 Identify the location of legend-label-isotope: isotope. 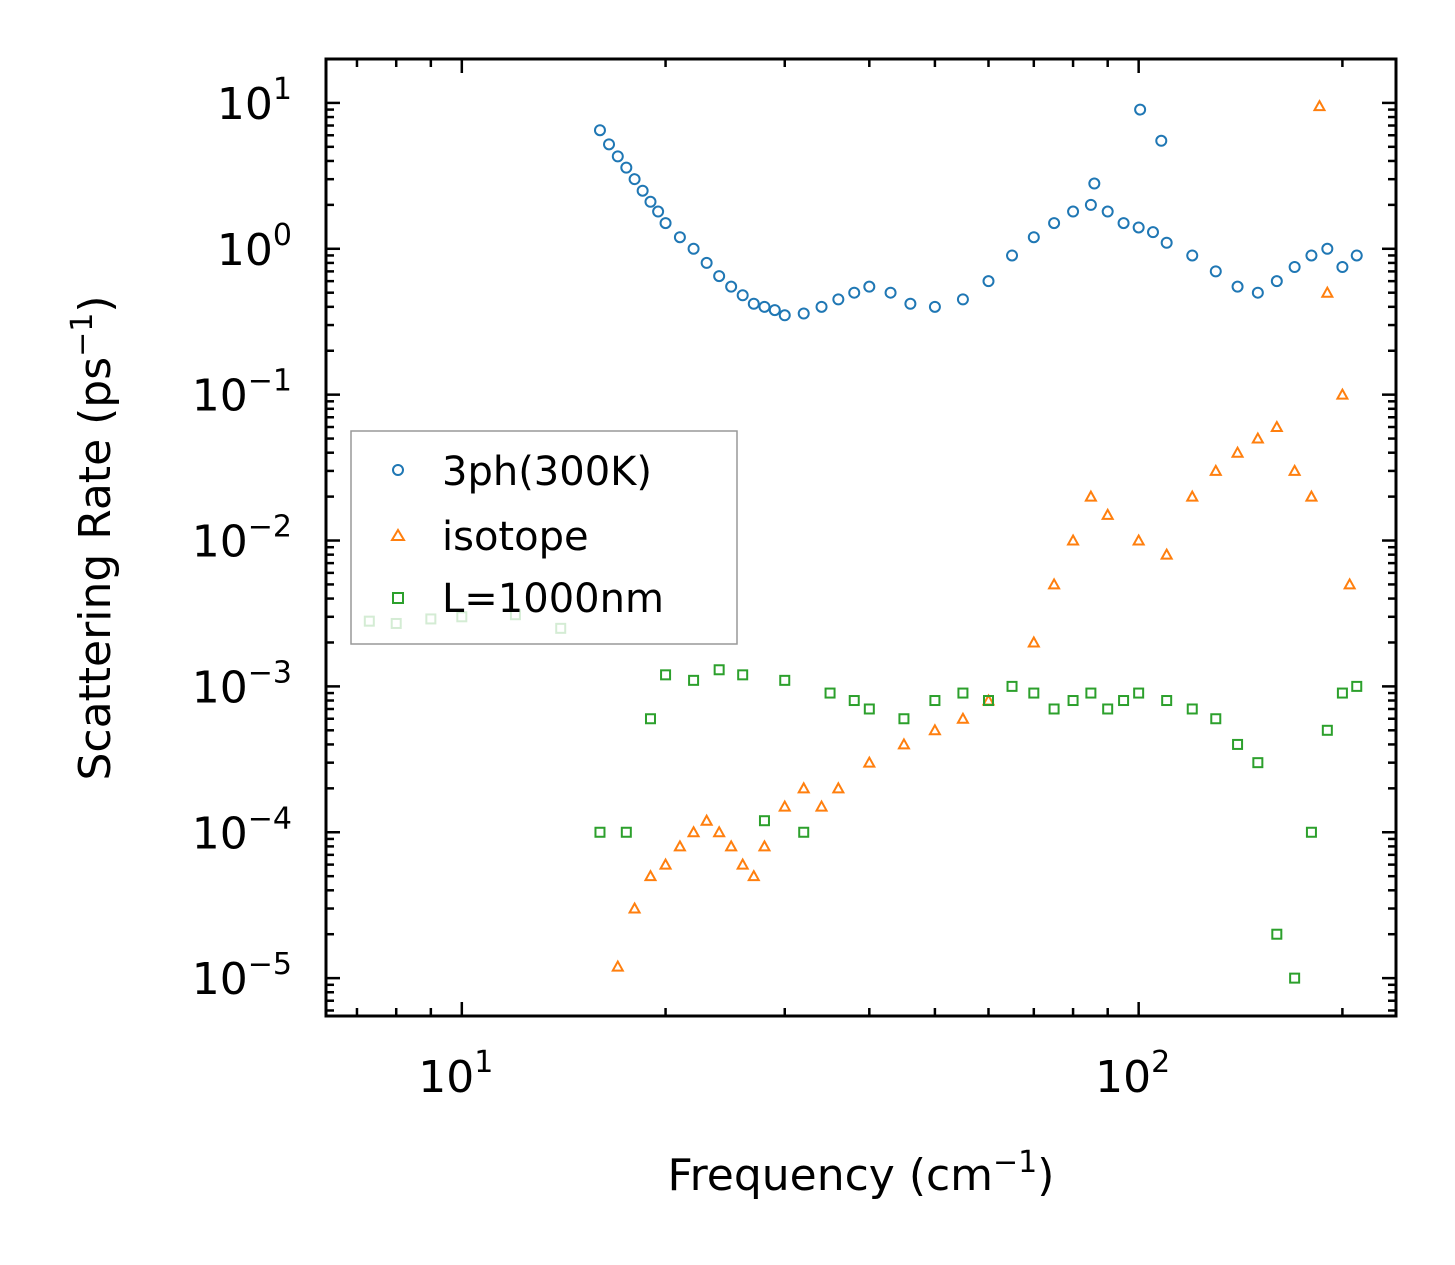
(515, 537).